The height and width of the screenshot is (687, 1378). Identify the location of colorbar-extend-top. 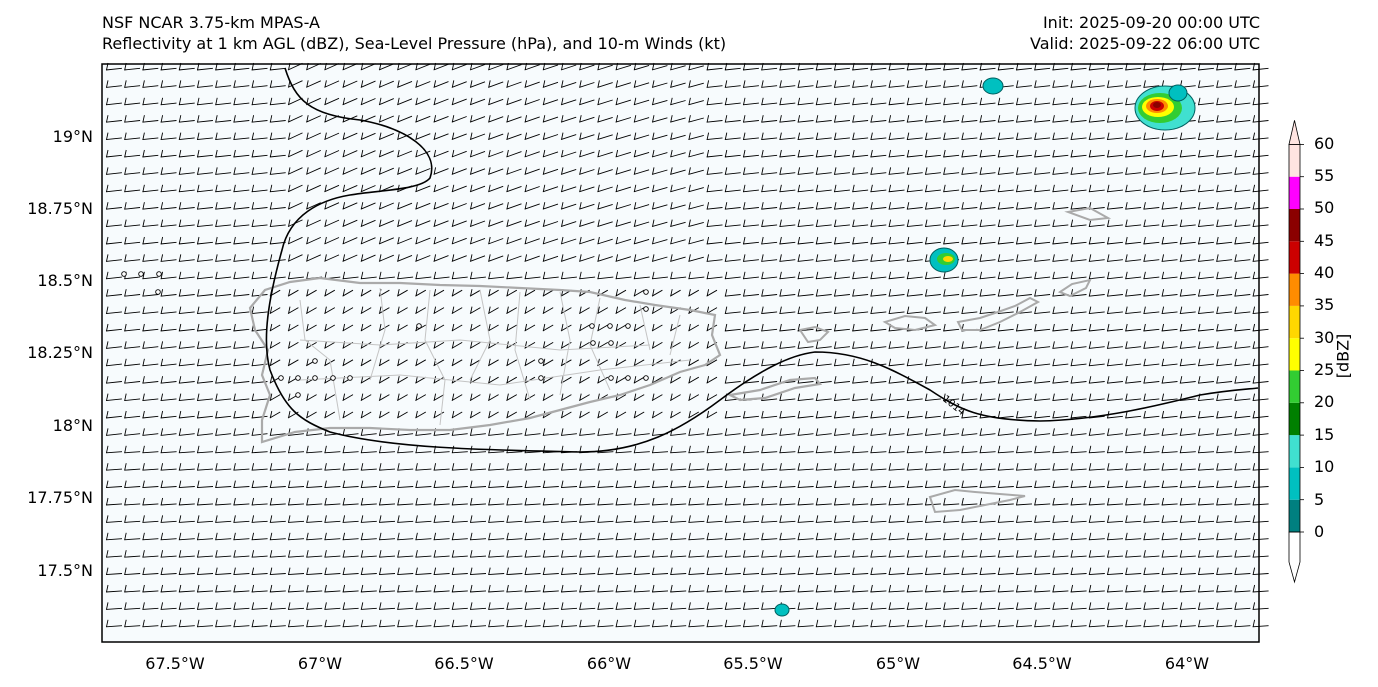
(1294, 132).